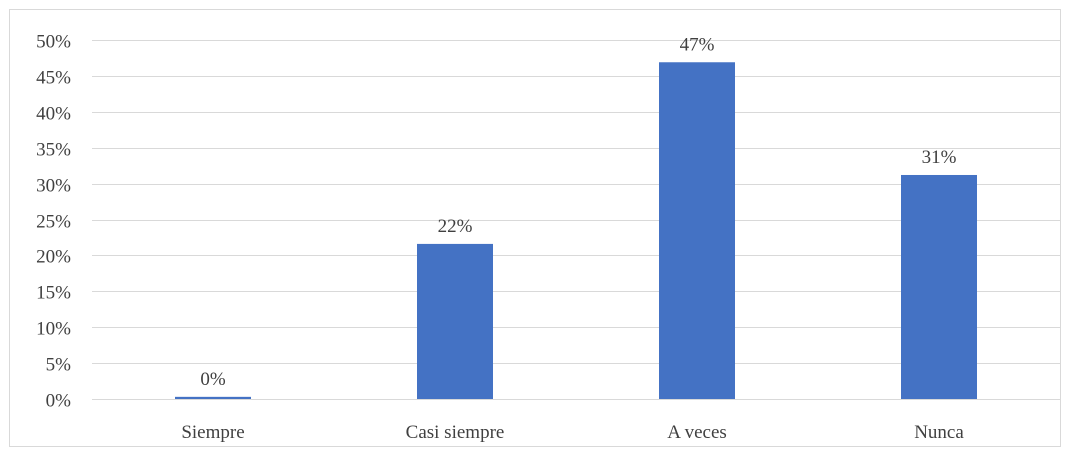  What do you see at coordinates (455, 226) in the screenshot?
I see `data-label: 22%` at bounding box center [455, 226].